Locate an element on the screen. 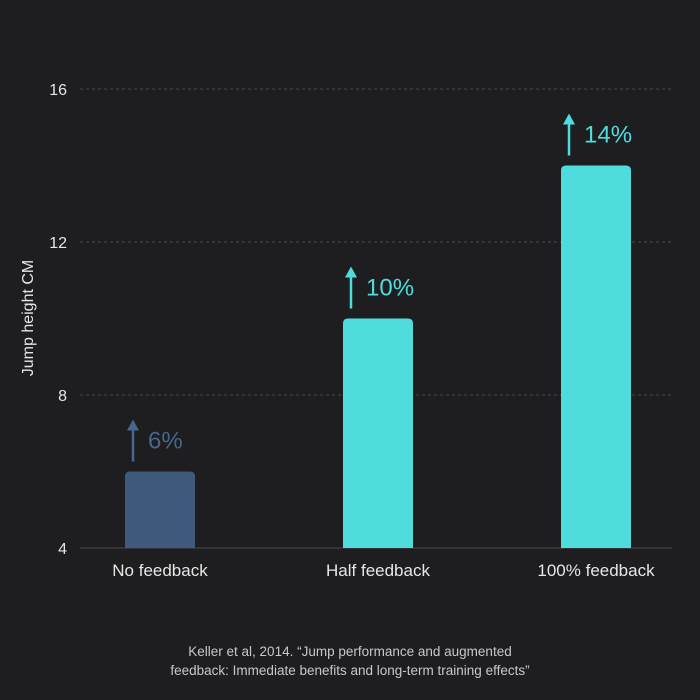 The width and height of the screenshot is (700, 700). x-category-label: 100% feedback is located at coordinates (596, 570).